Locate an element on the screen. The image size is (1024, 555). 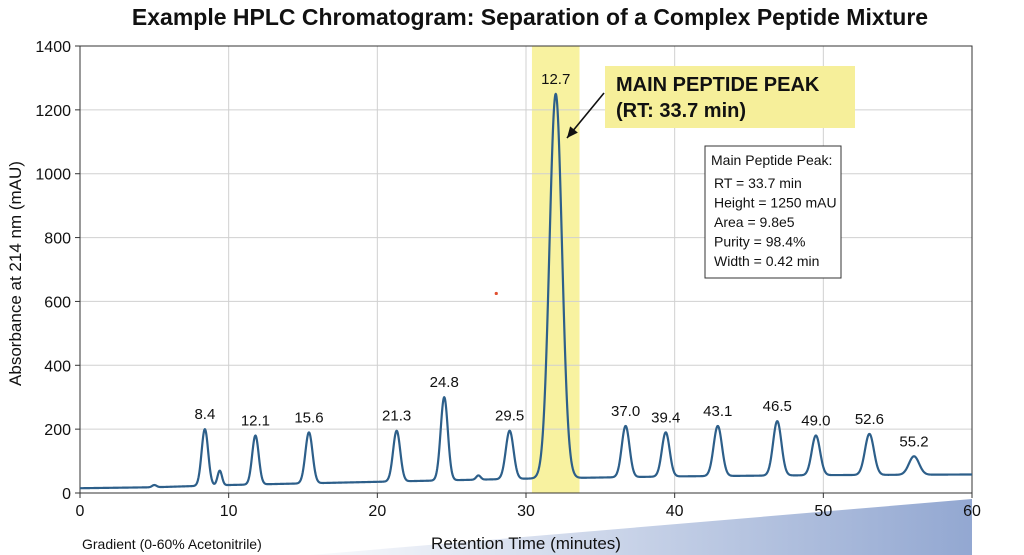
peak-label: 46.5 is located at coordinates (777, 406).